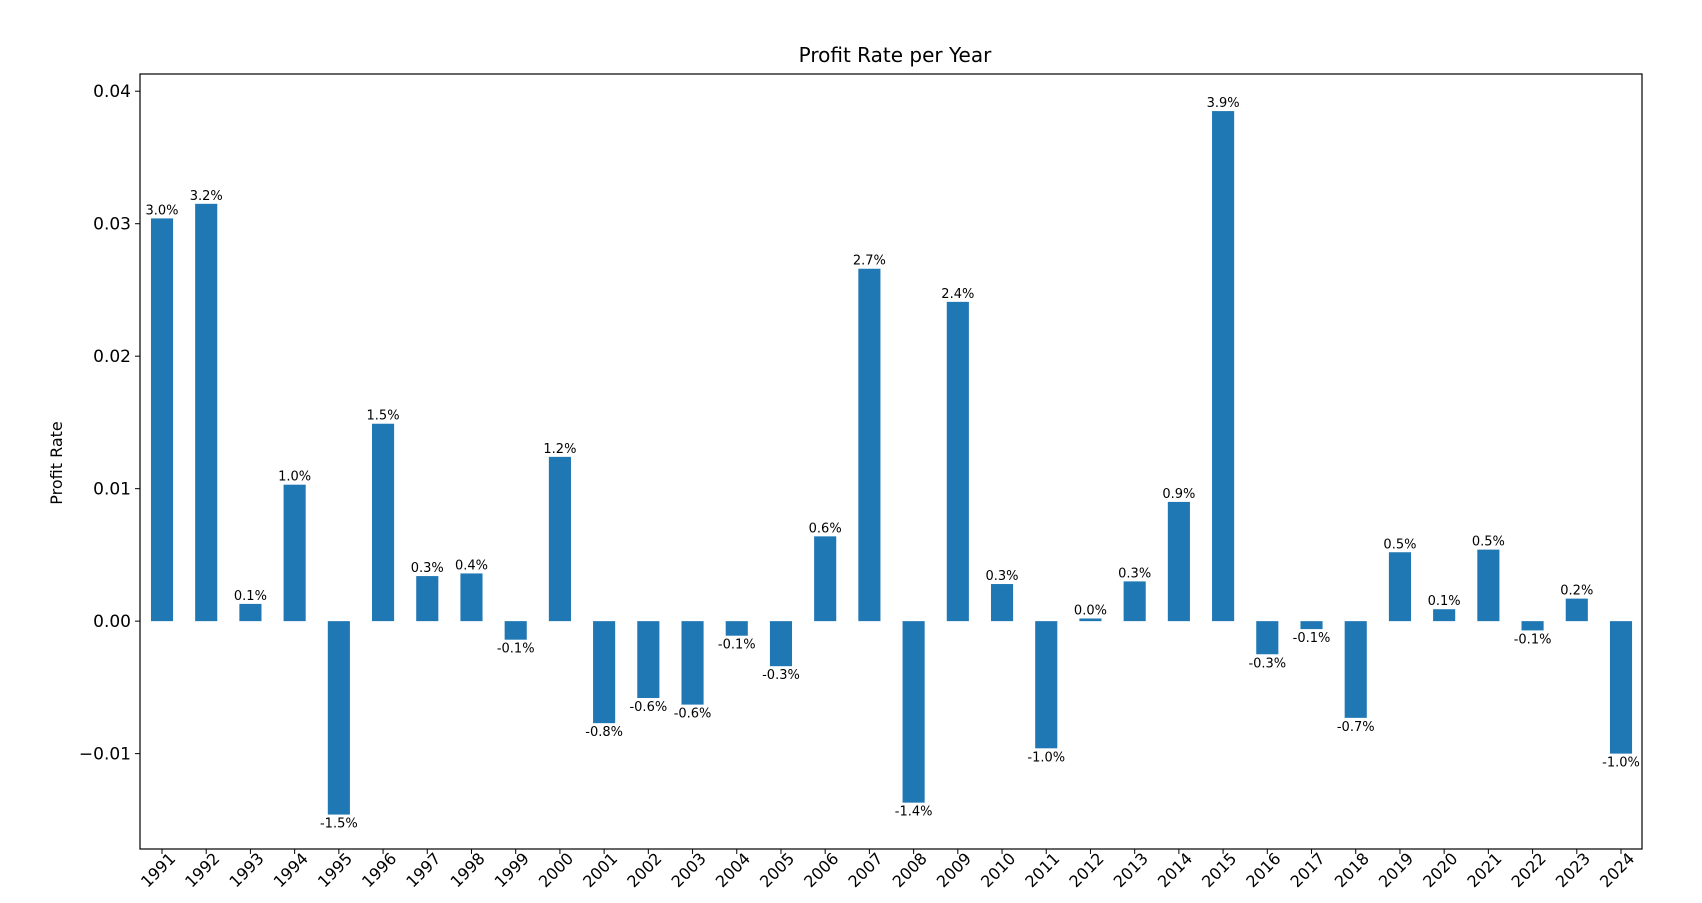 This screenshot has width=1702, height=903. I want to click on data-label-2003: -0.6%, so click(693, 714).